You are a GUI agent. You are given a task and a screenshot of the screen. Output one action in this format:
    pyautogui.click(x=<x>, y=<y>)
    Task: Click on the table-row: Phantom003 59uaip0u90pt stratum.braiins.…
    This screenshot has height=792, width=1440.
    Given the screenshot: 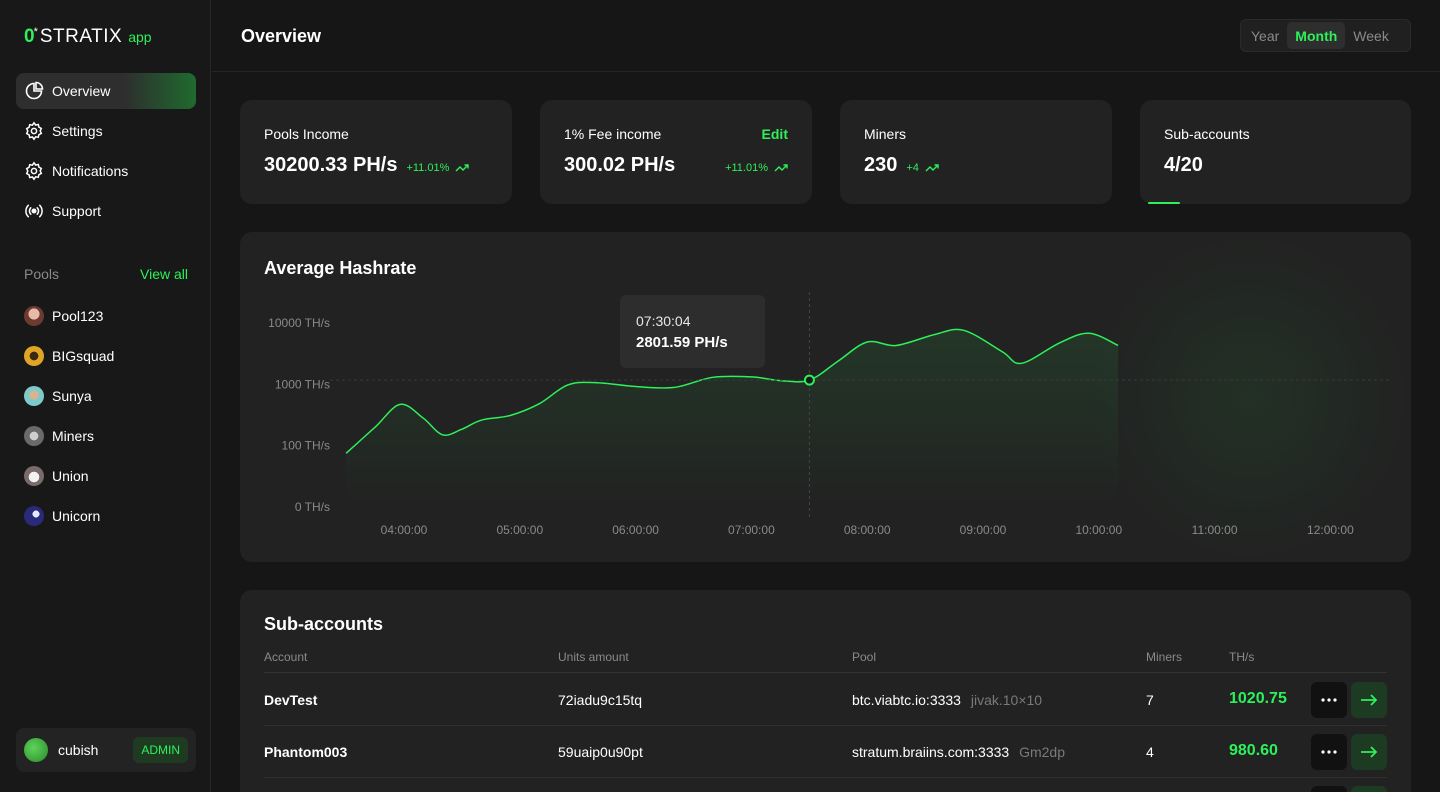 What is the action you would take?
    pyautogui.click(x=825, y=752)
    